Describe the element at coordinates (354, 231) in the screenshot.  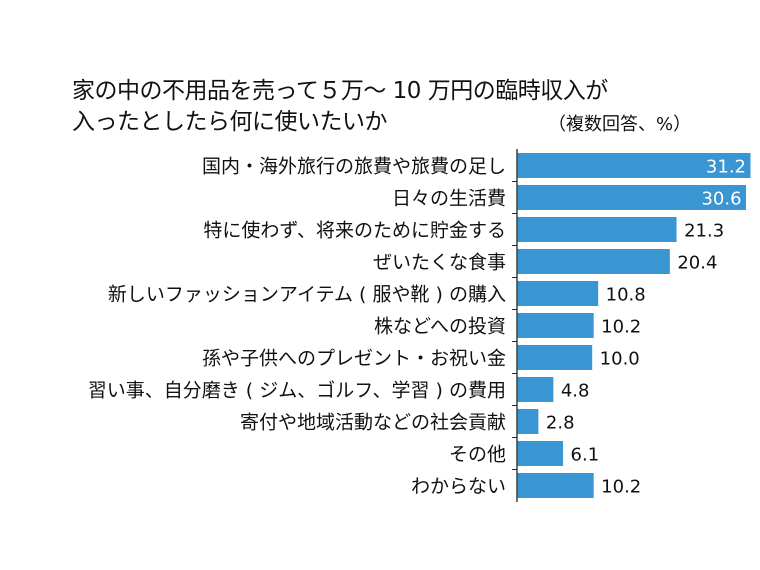
I see `category-label: 特に使わず、将来のために貯金する` at that location.